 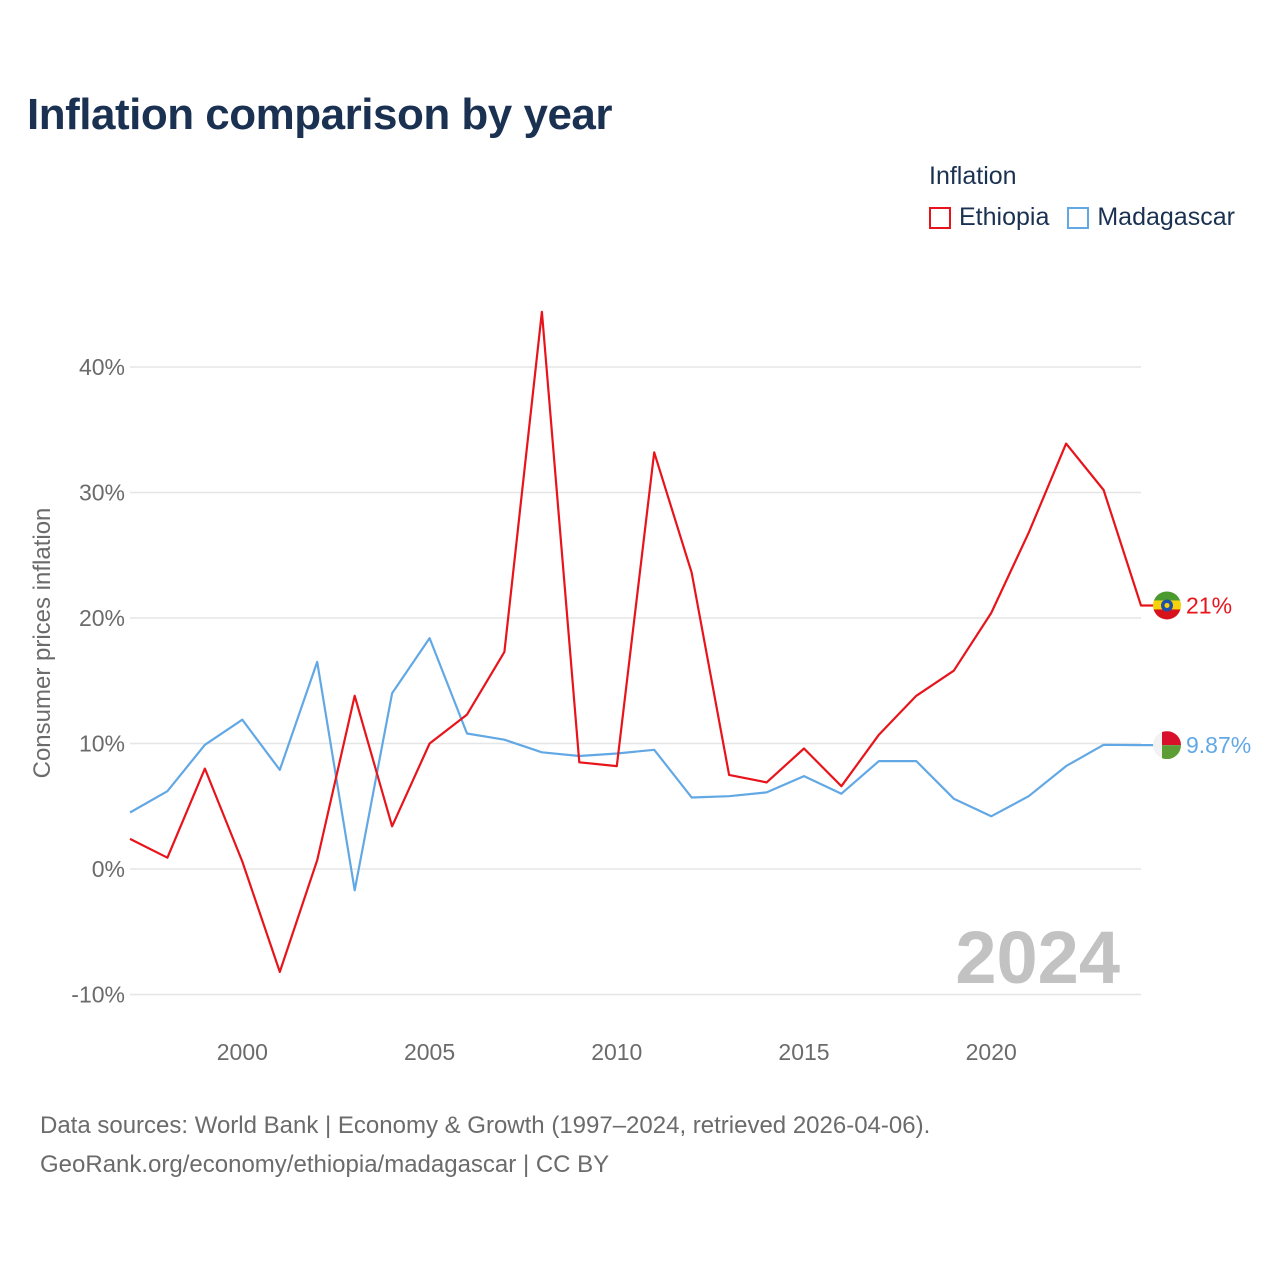 What do you see at coordinates (102, 367) in the screenshot?
I see `y-tick-label: 40%` at bounding box center [102, 367].